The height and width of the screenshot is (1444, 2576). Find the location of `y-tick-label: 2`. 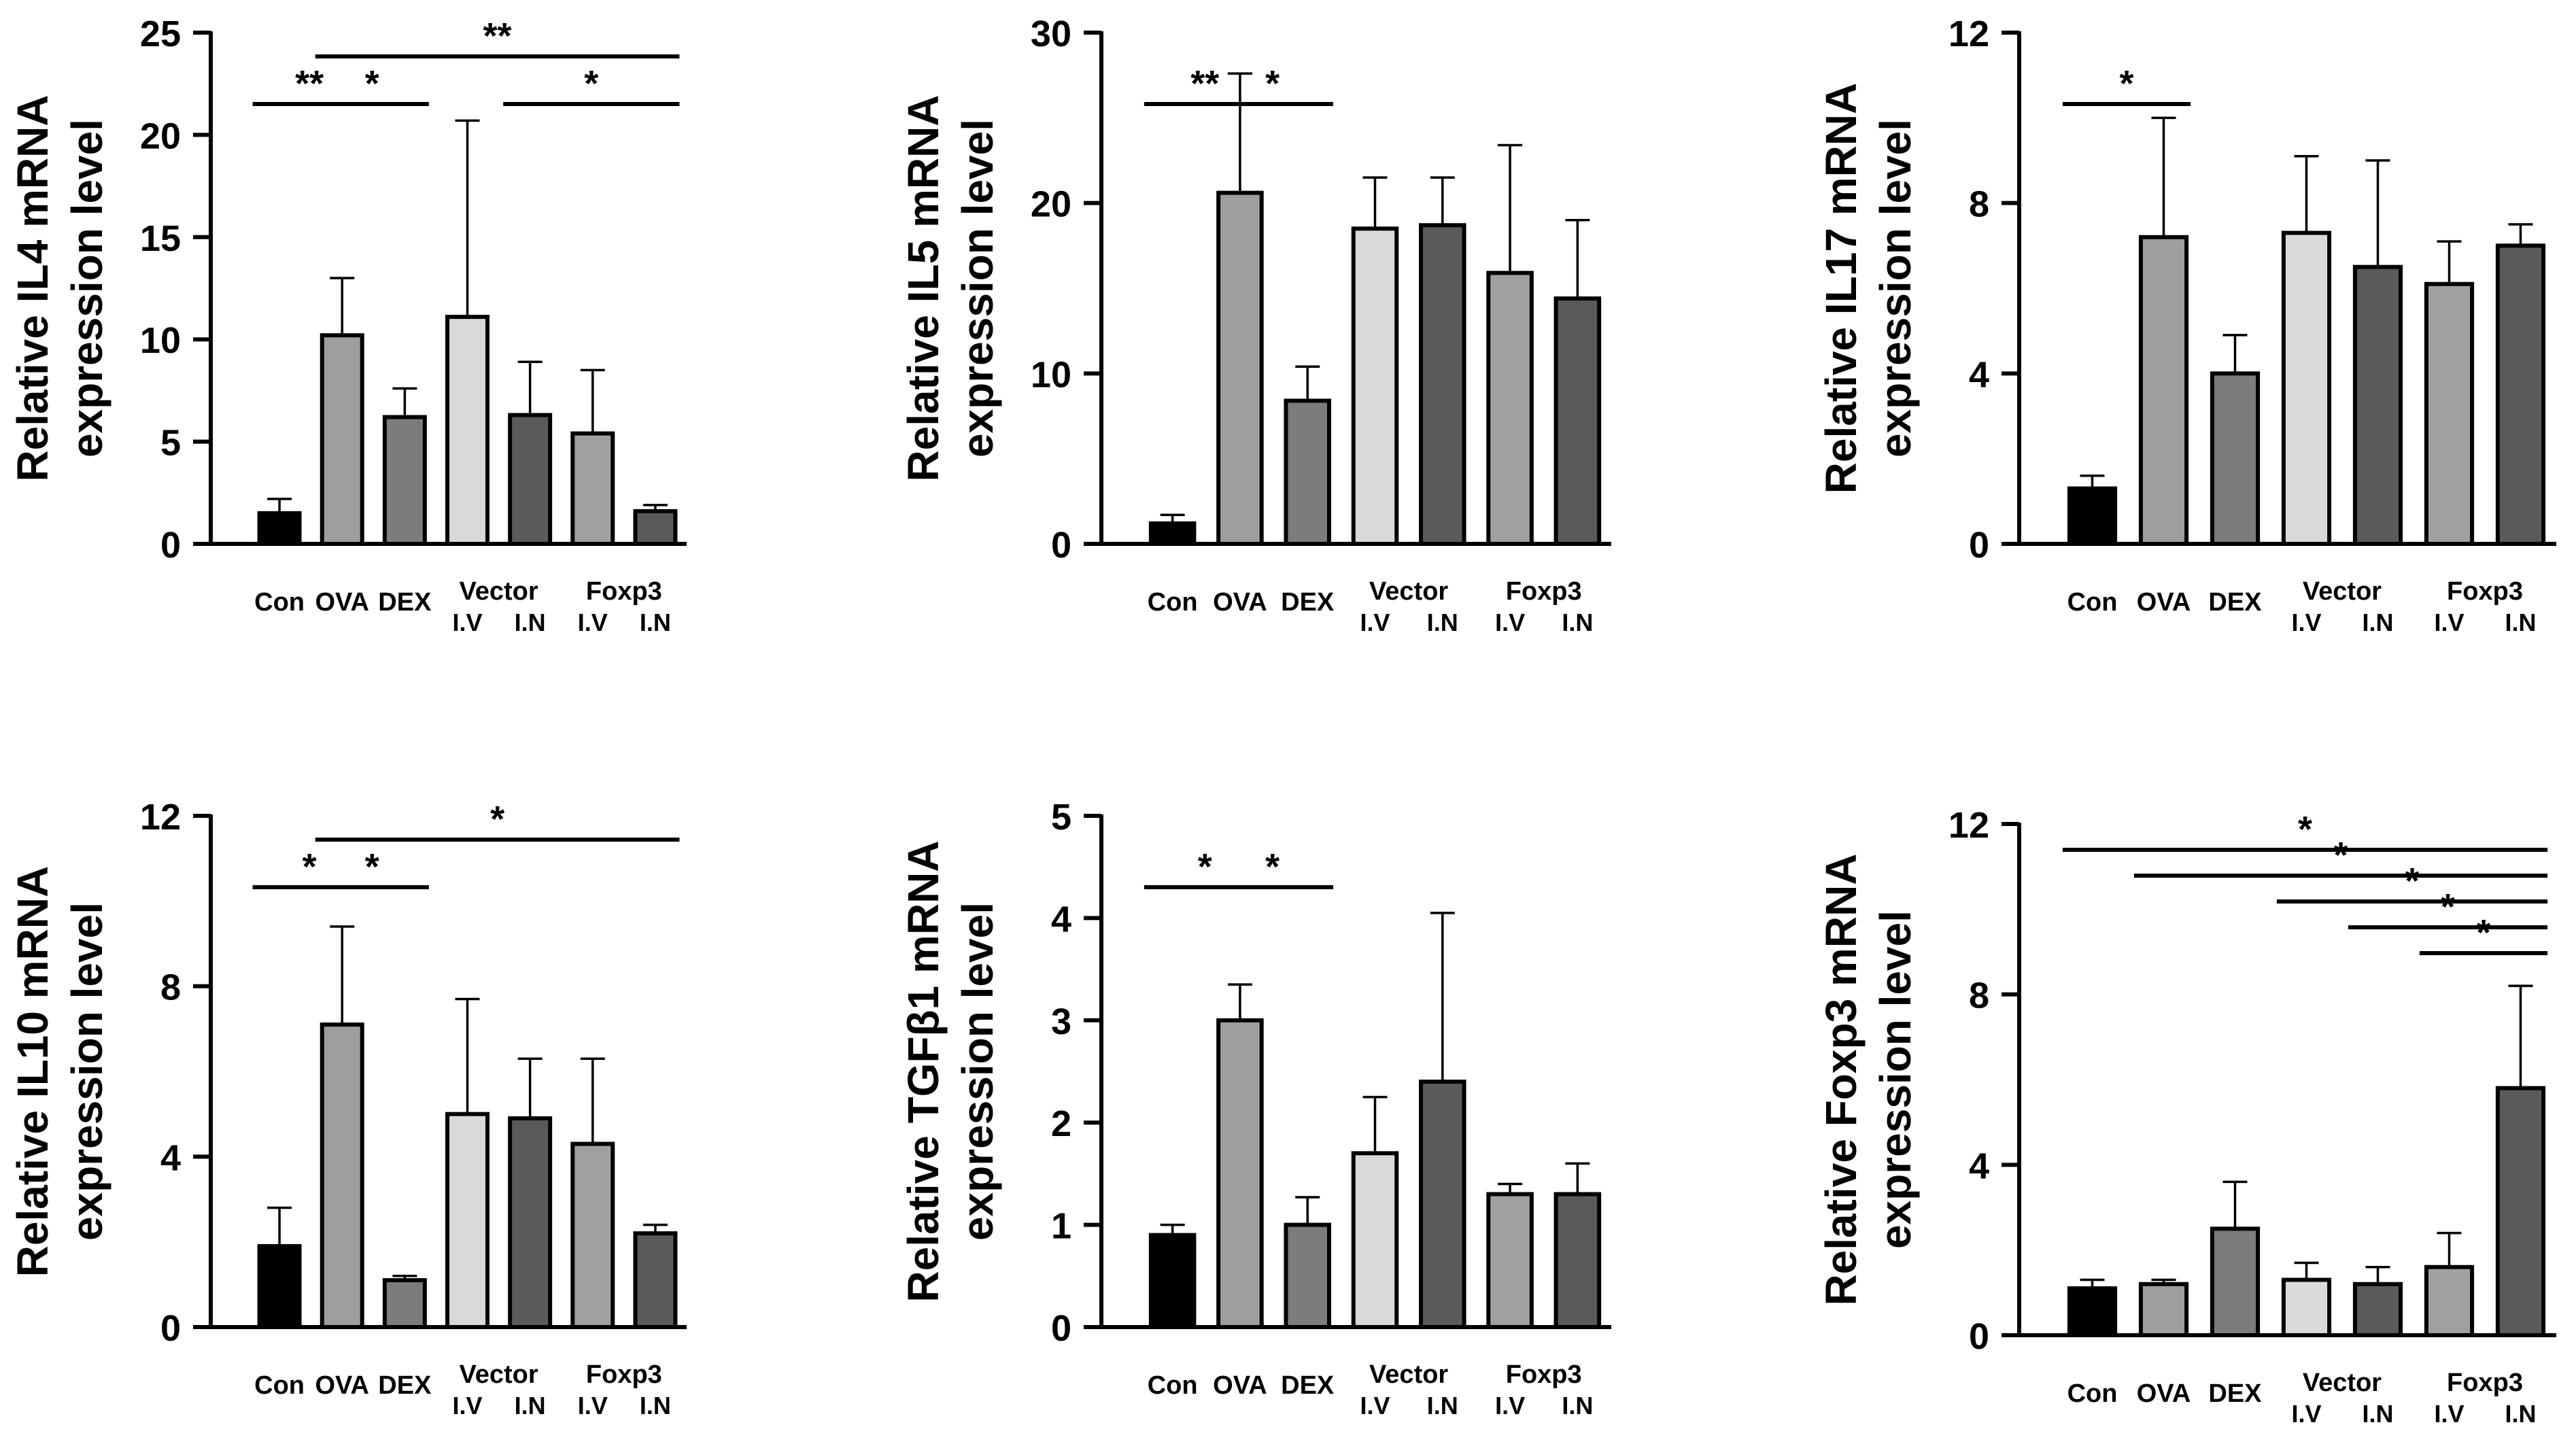

y-tick-label: 2 is located at coordinates (1061, 1123).